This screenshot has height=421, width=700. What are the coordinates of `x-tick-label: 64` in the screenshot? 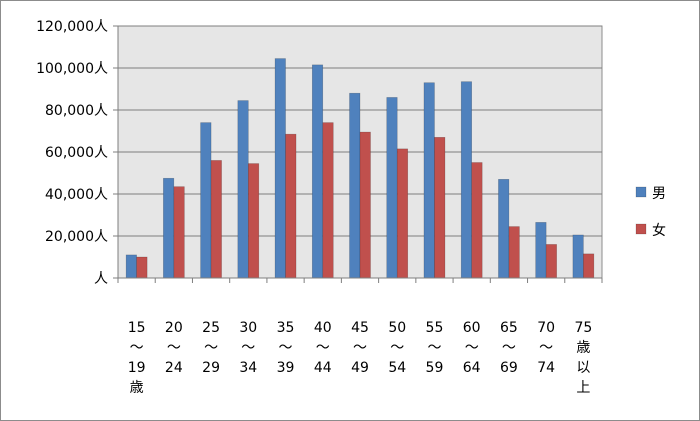 It's located at (472, 368).